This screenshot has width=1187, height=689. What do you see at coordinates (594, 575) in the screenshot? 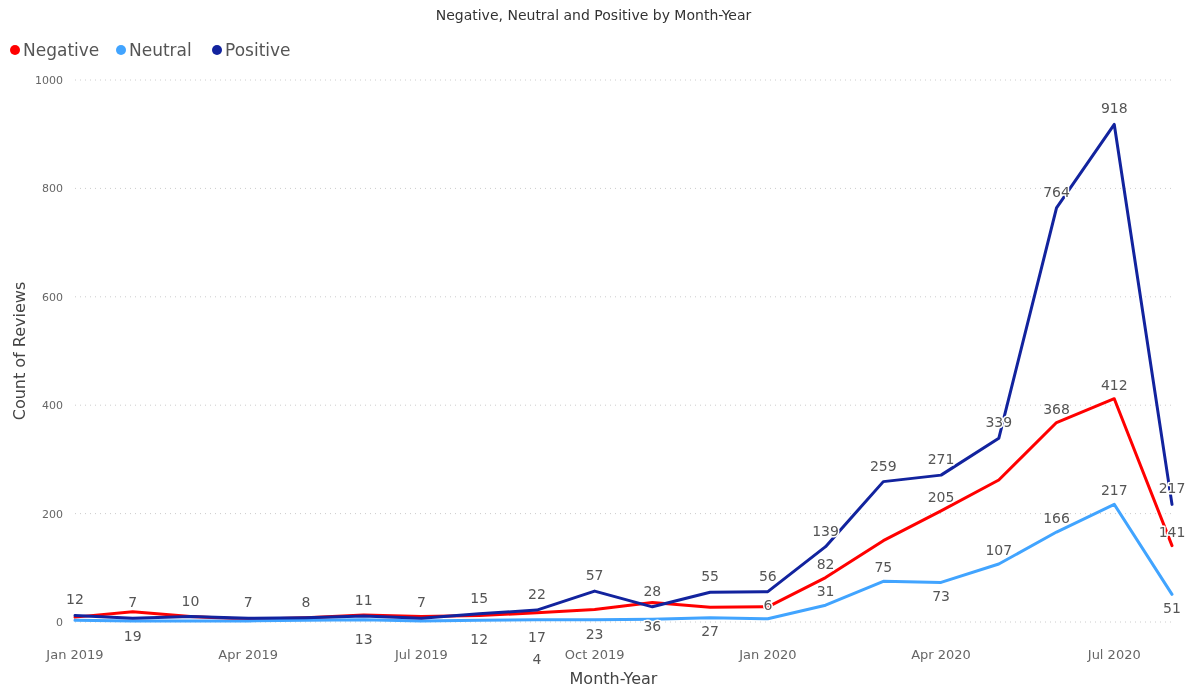
I see `data-label: 57` at bounding box center [594, 575].